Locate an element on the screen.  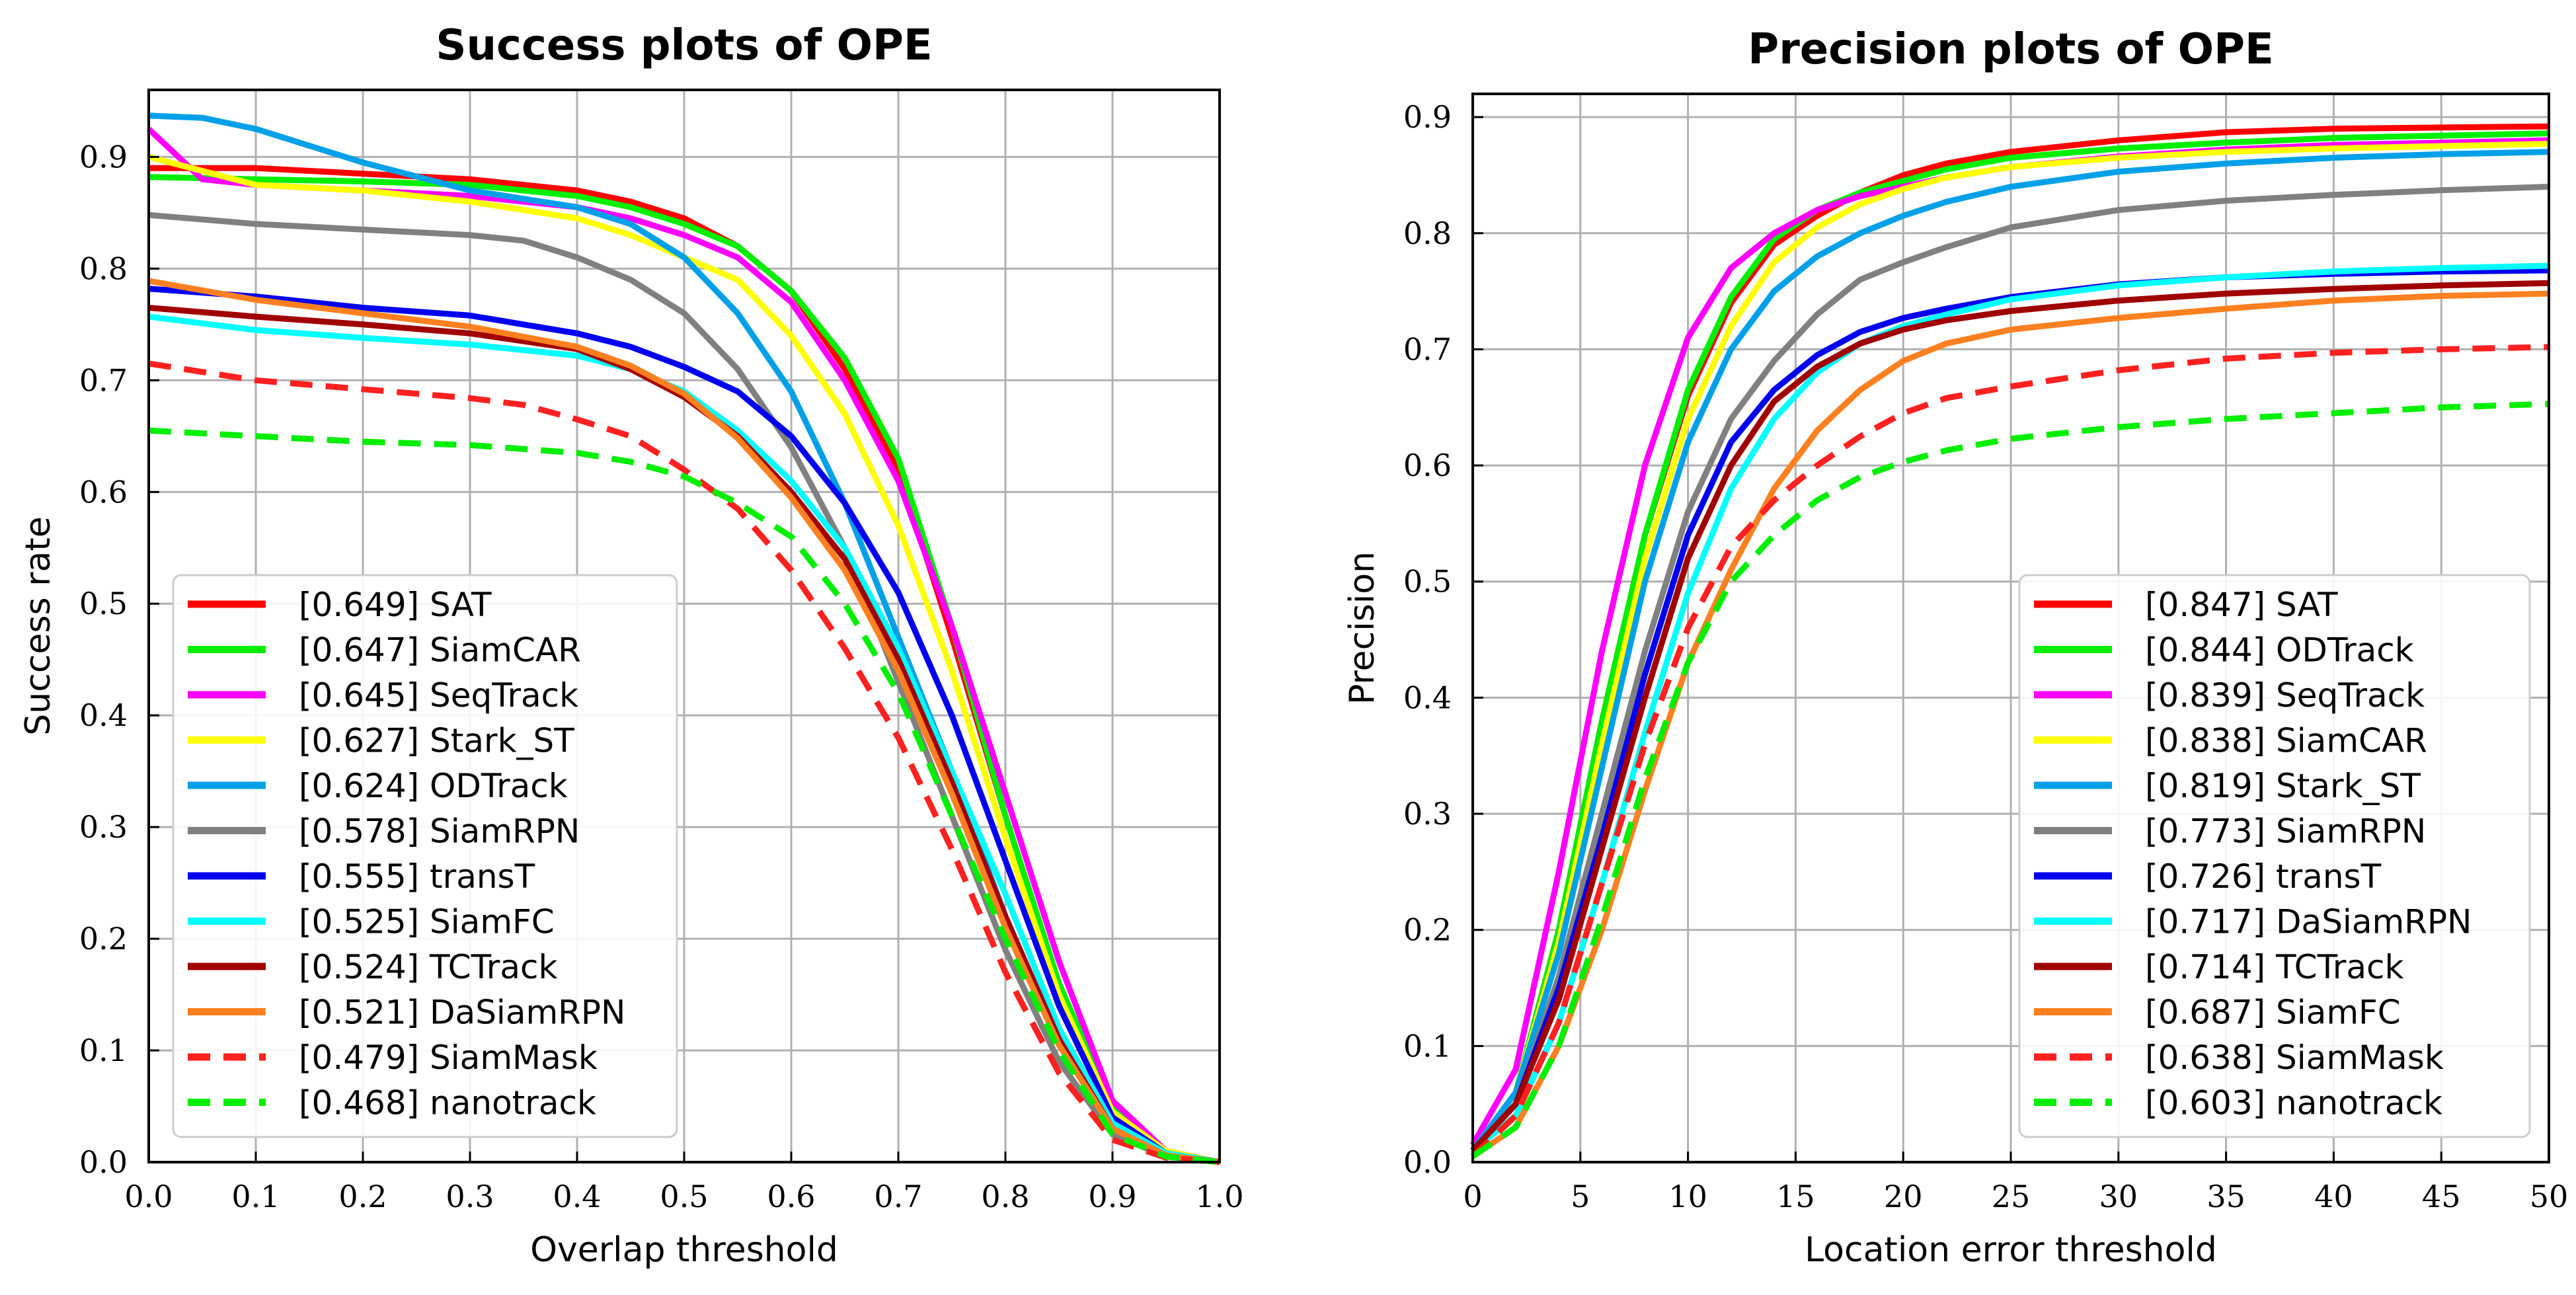
legend-entry-7: [0.717] DaSiamRPN is located at coordinates (2308, 922).